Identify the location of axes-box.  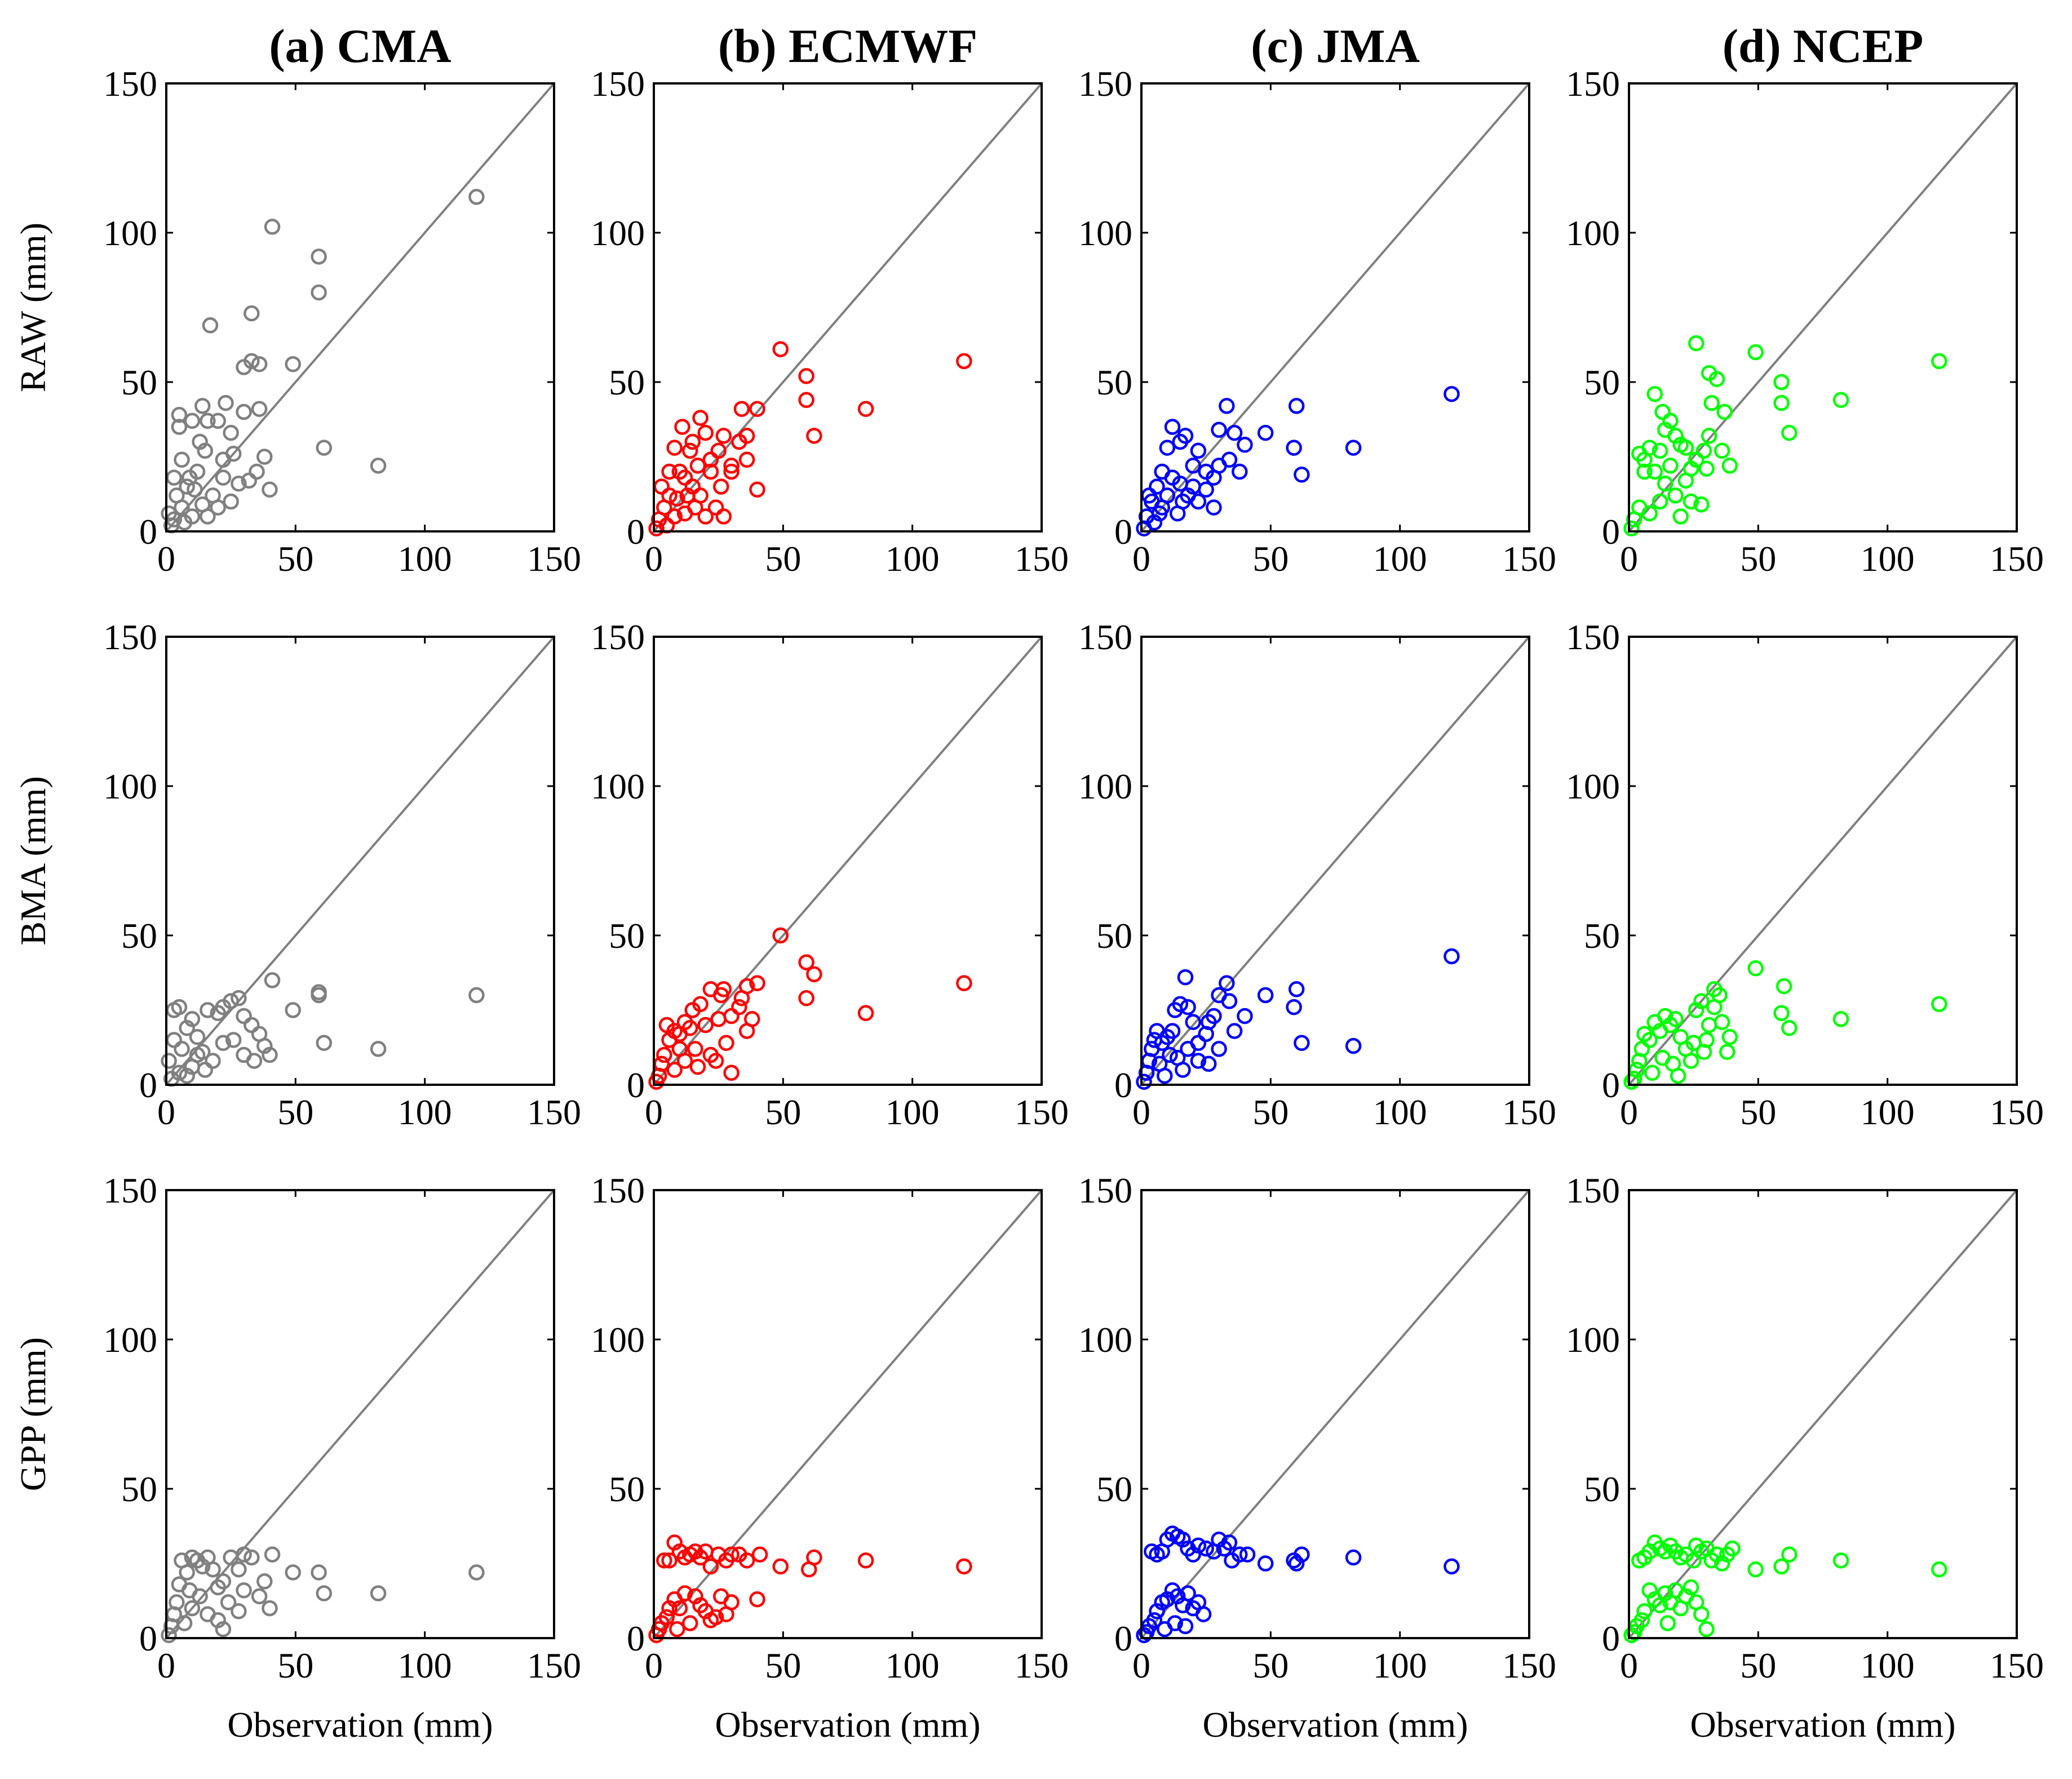
(1823, 861).